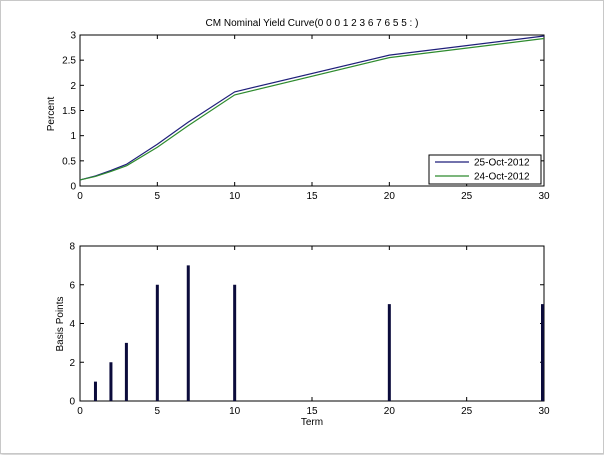  What do you see at coordinates (60, 323) in the screenshot?
I see `basis-points-y-label: Basis Points` at bounding box center [60, 323].